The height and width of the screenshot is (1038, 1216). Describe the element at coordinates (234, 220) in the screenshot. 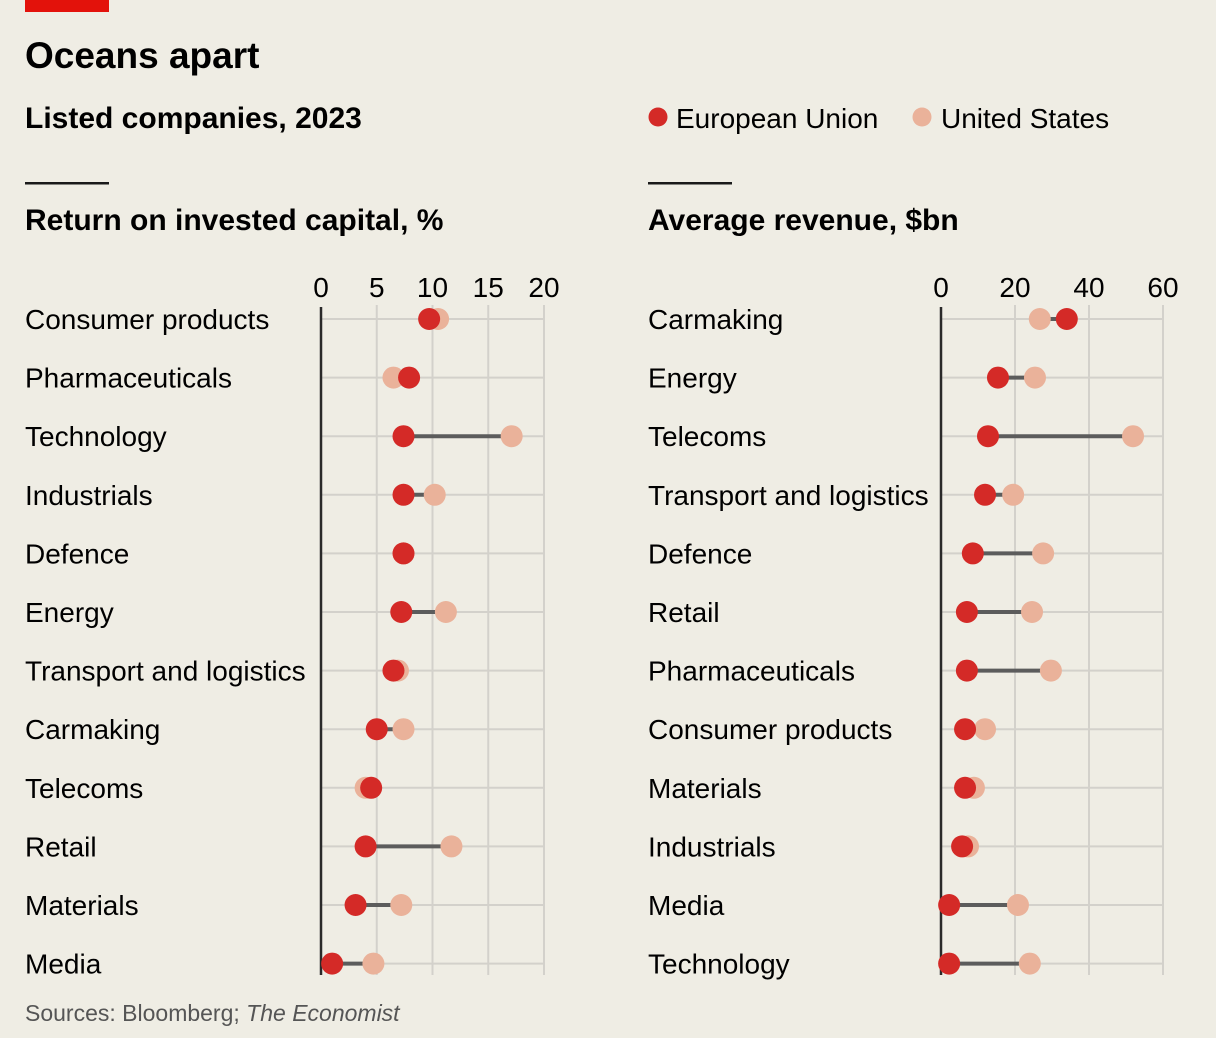

I see `panel-title: Return on invested capital, %` at that location.